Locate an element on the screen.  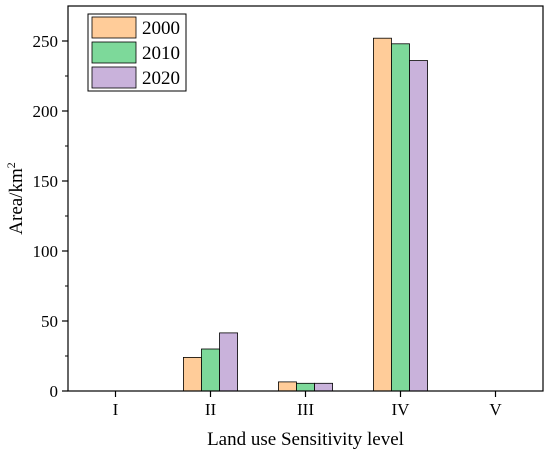
x-axis-label: Land use Sensitivity level is located at coordinates (305, 439).